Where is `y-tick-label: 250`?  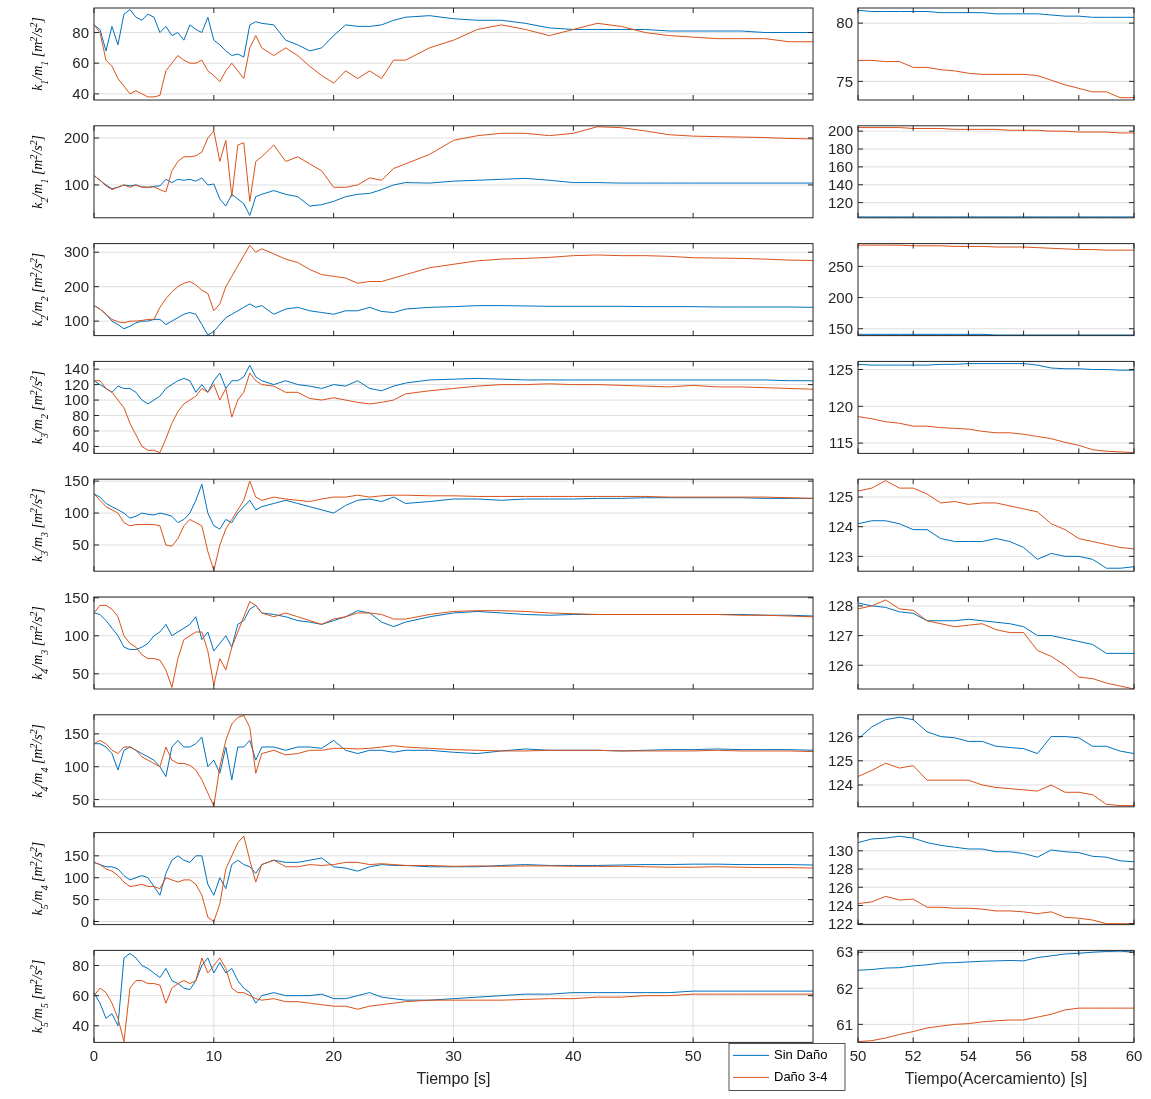
y-tick-label: 250 is located at coordinates (840, 266).